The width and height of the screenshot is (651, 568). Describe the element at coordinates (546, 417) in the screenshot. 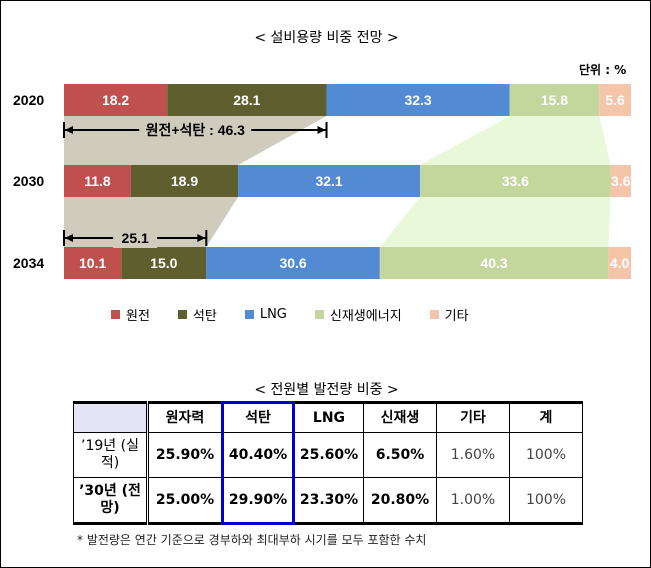

I see `header-total: 계` at that location.